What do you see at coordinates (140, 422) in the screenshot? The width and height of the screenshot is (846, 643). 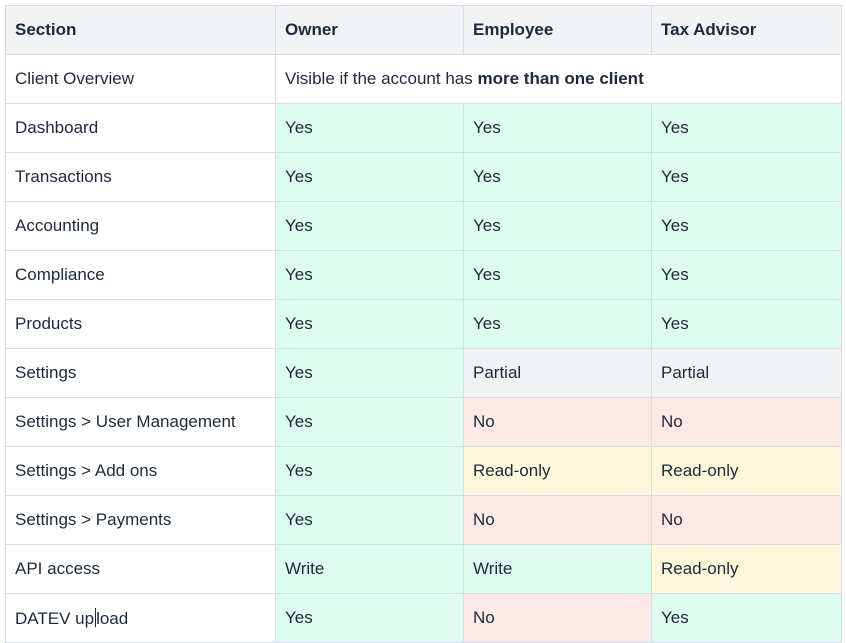 I see `cell-section: Settings > User Management` at bounding box center [140, 422].